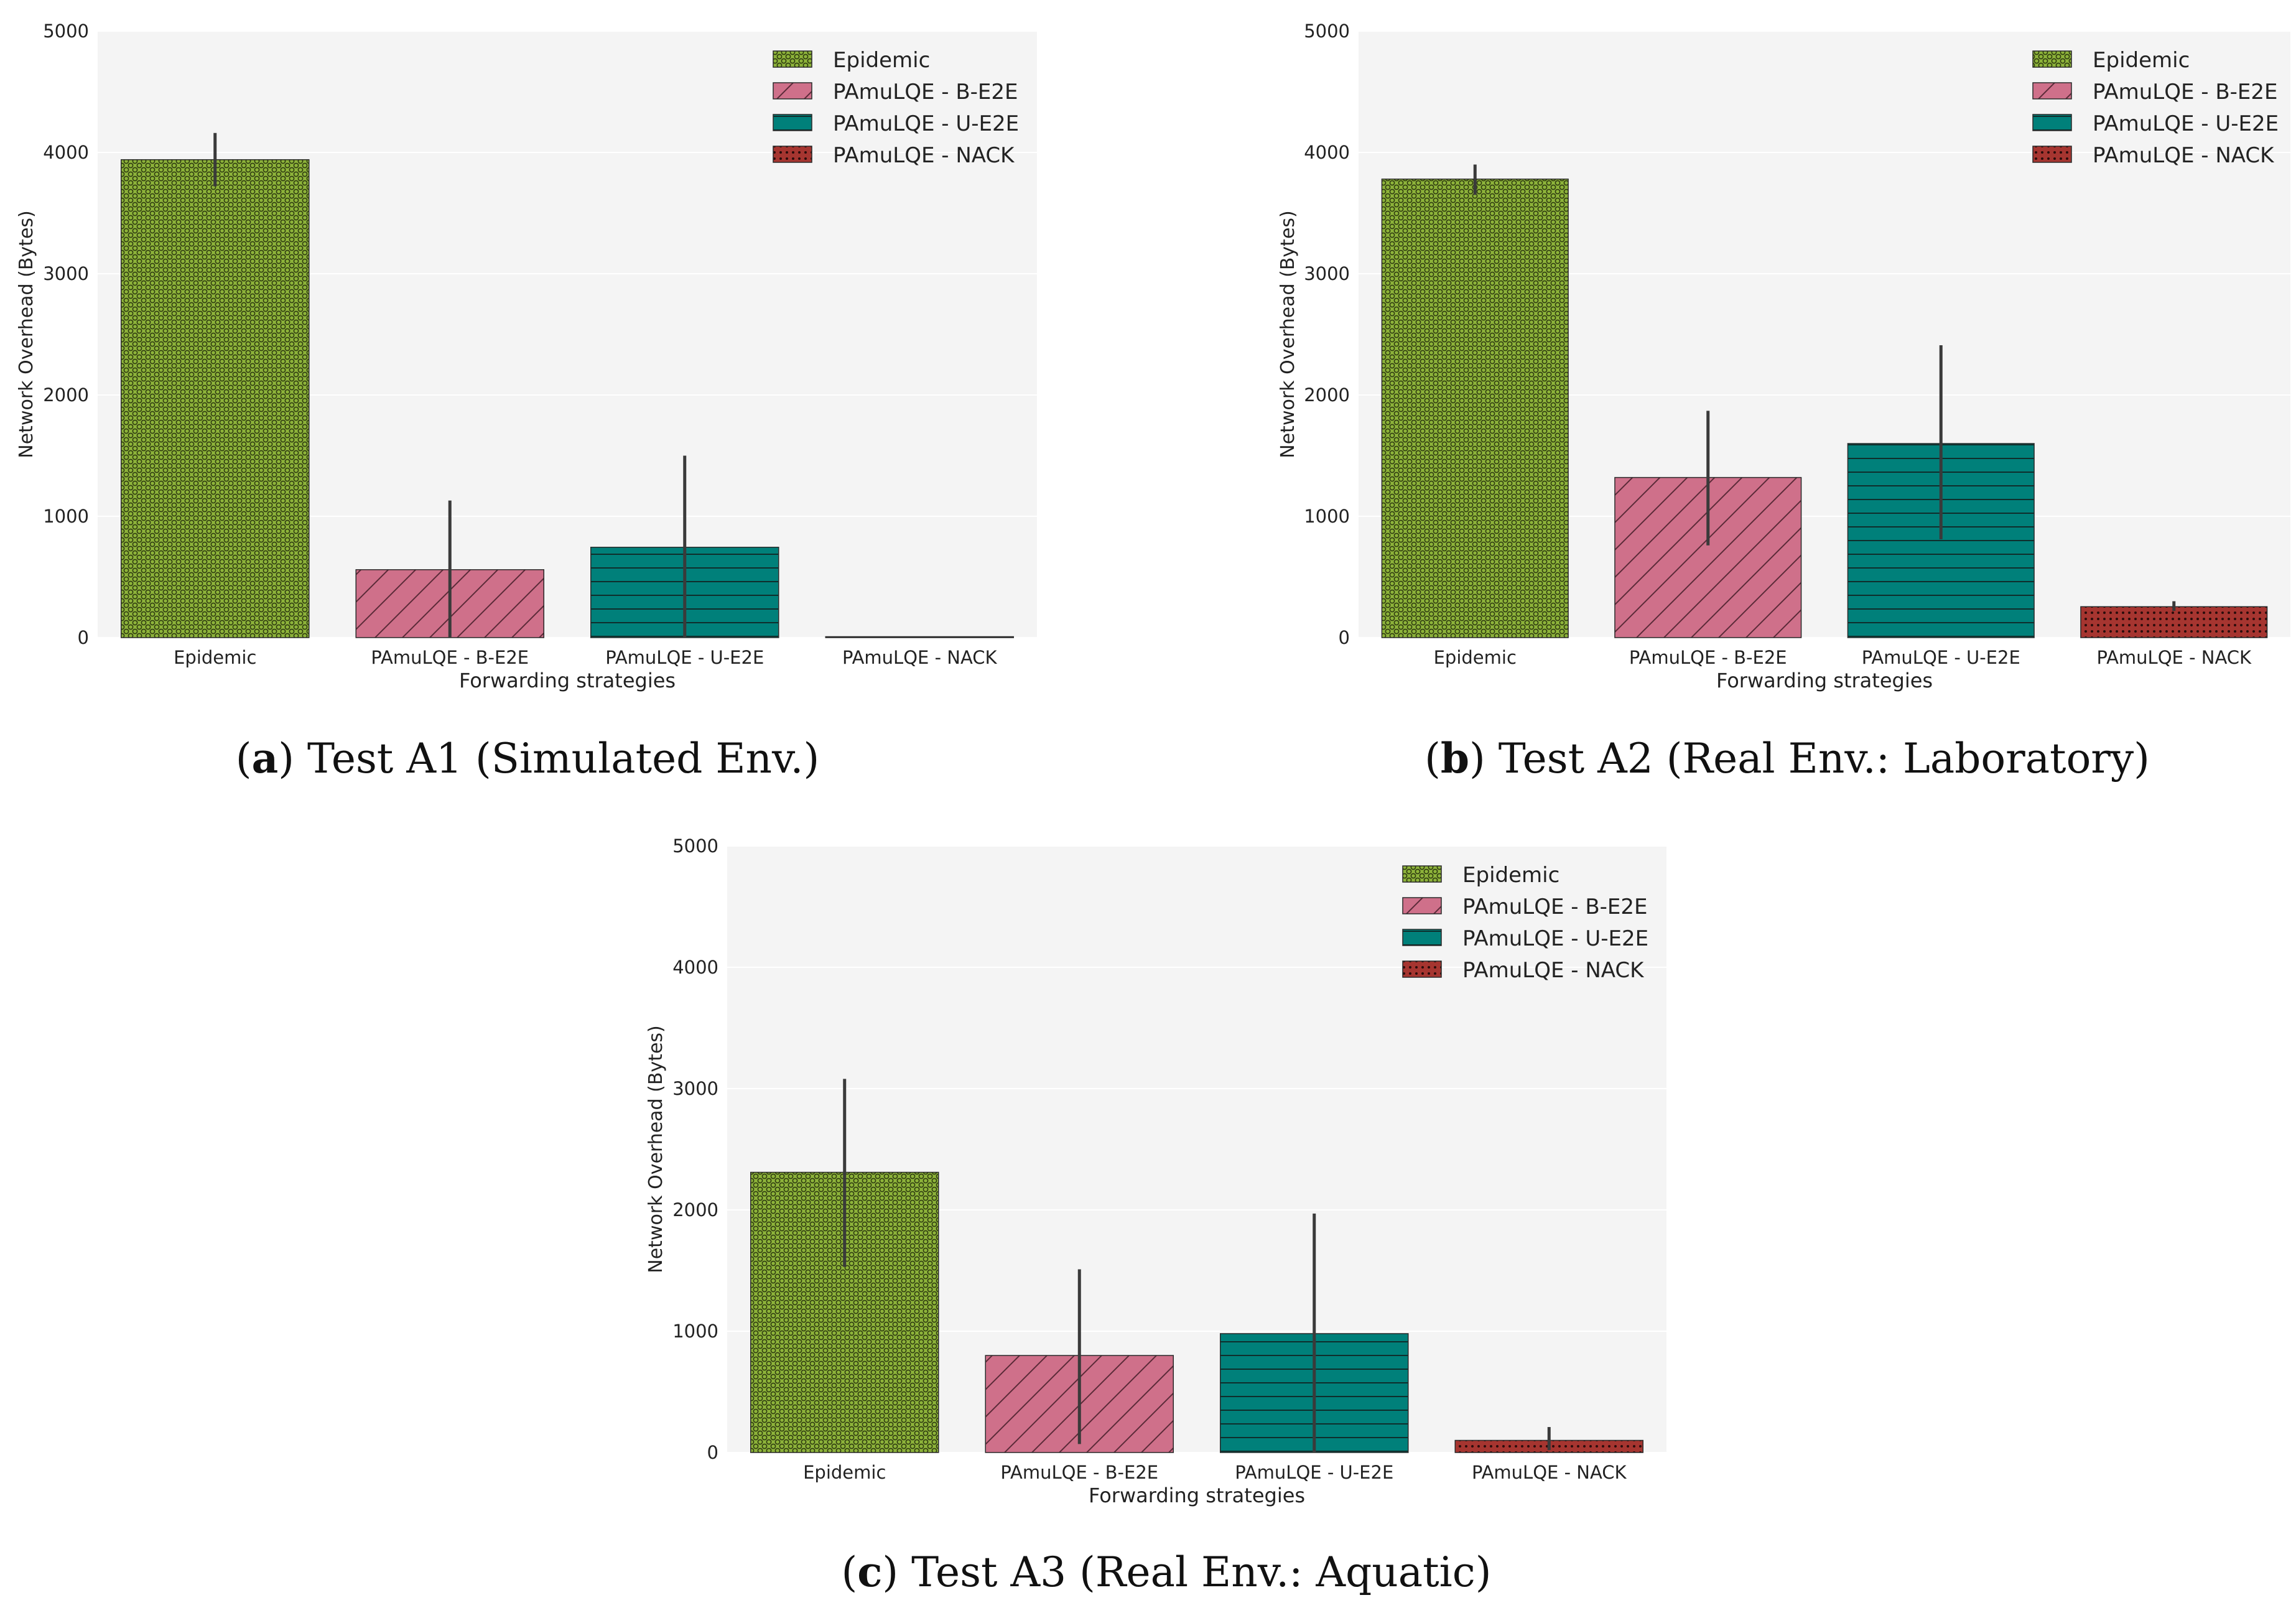 Image resolution: width=2296 pixels, height=1613 pixels. I want to click on caption-a: (a) Test A1 (Simulated Env.), so click(527, 758).